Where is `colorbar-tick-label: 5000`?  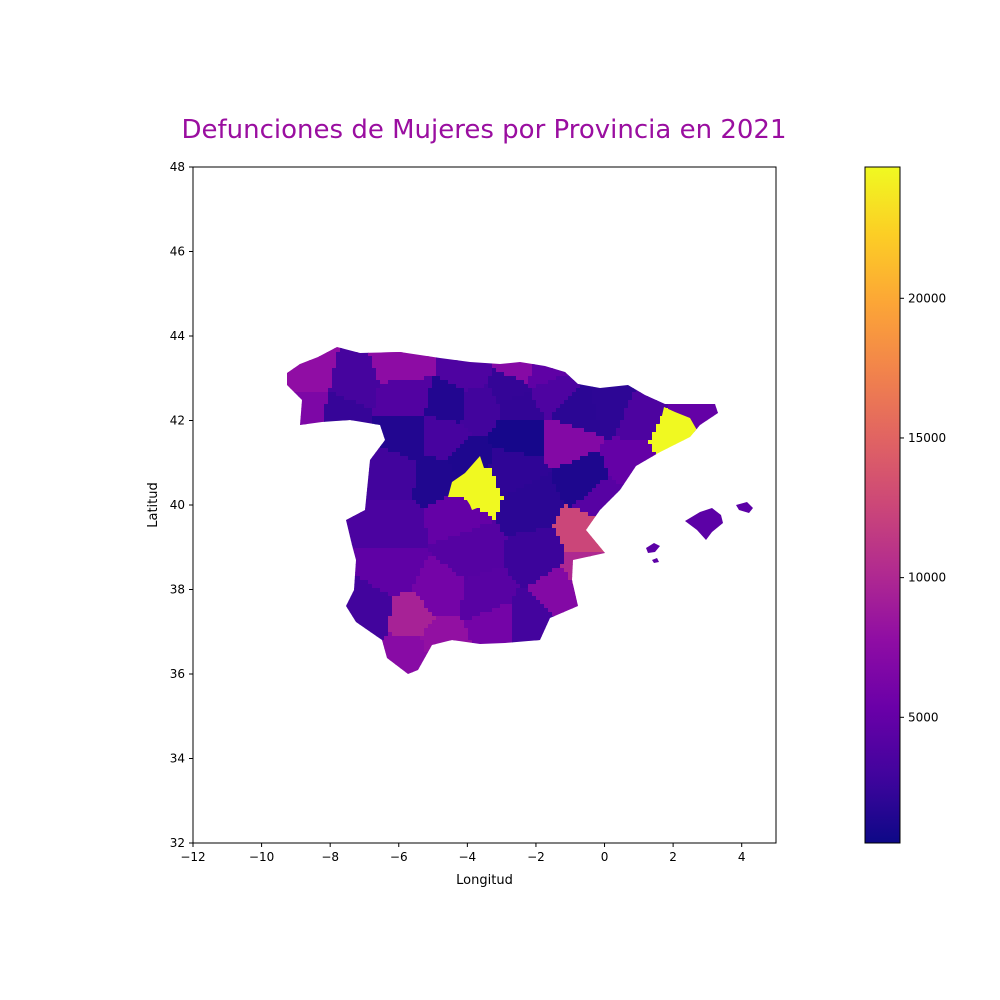 colorbar-tick-label: 5000 is located at coordinates (923, 717).